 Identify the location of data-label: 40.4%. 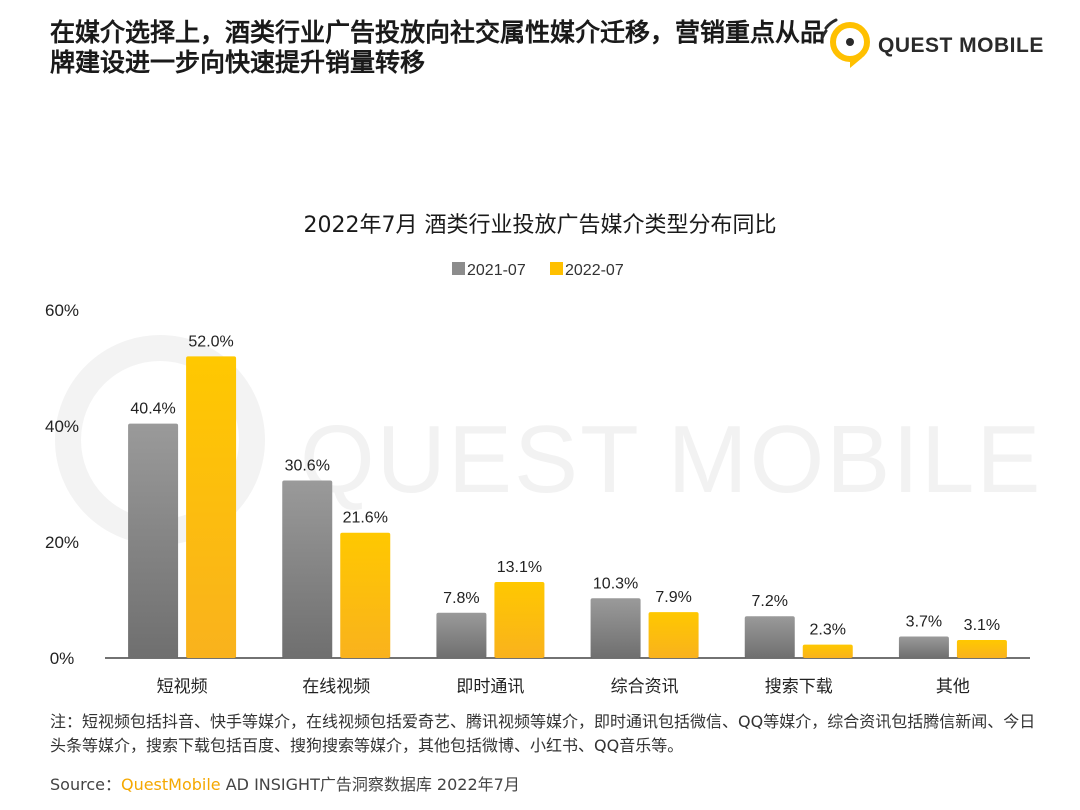
(152, 409).